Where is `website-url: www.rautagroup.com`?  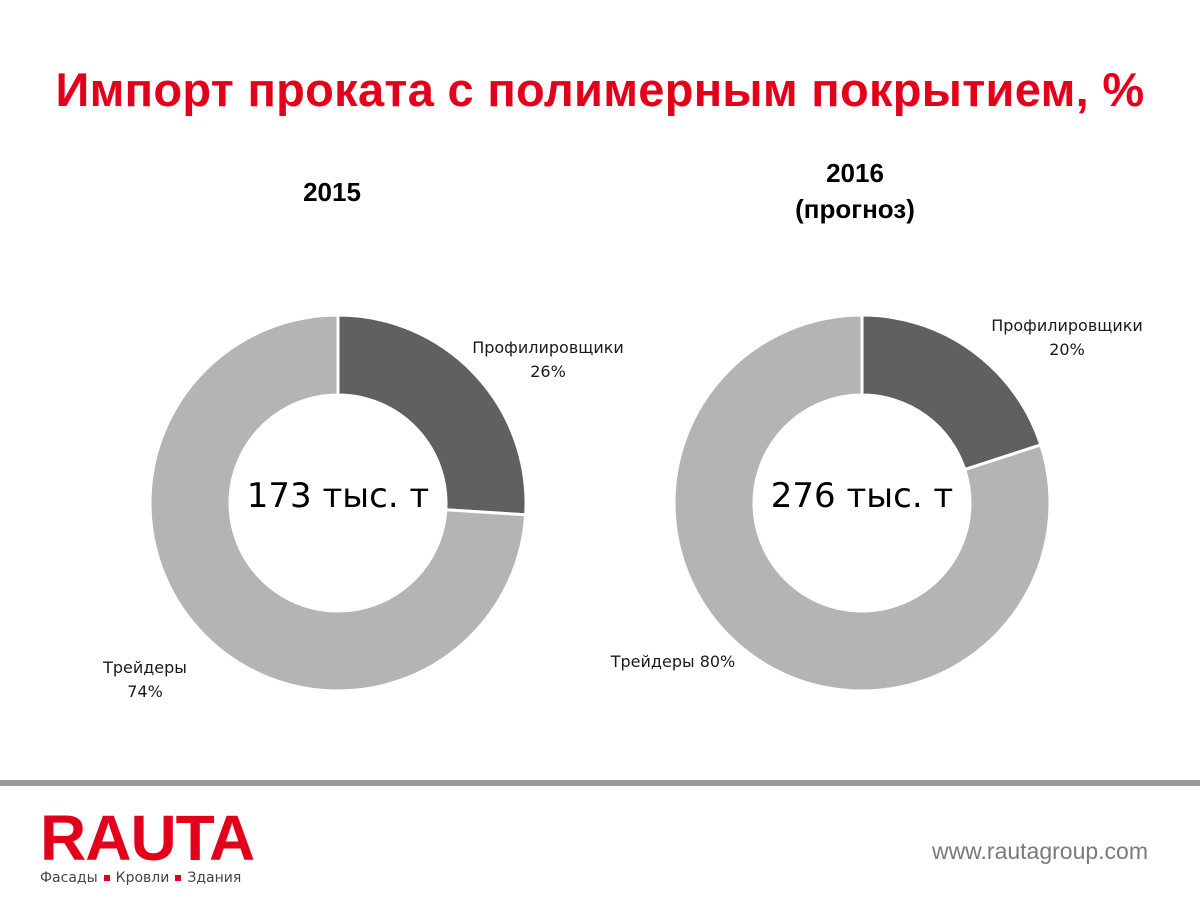 website-url: www.rautagroup.com is located at coordinates (1039, 851).